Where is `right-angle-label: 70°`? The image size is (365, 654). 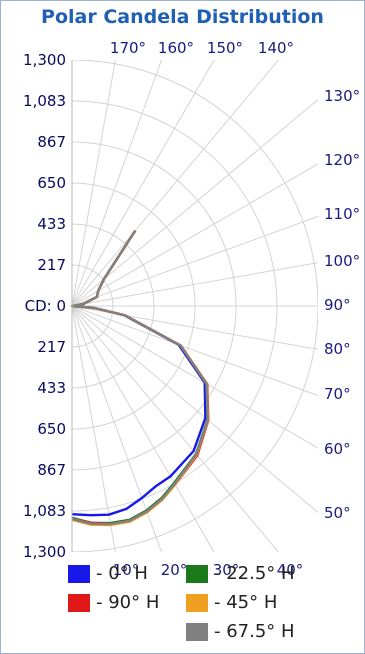 right-angle-label: 70° is located at coordinates (337, 394).